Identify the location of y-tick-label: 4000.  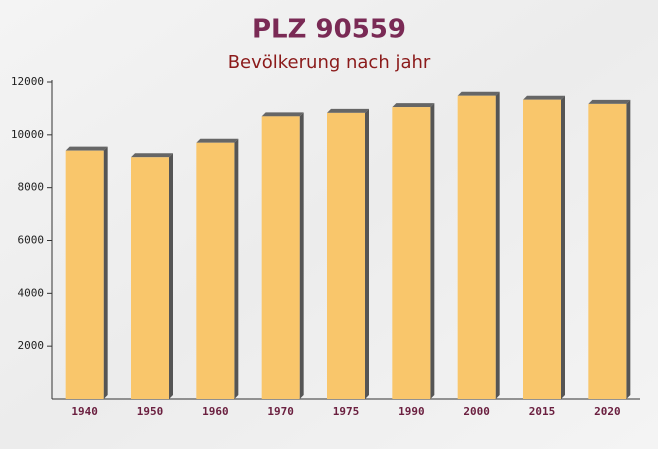
(31, 292).